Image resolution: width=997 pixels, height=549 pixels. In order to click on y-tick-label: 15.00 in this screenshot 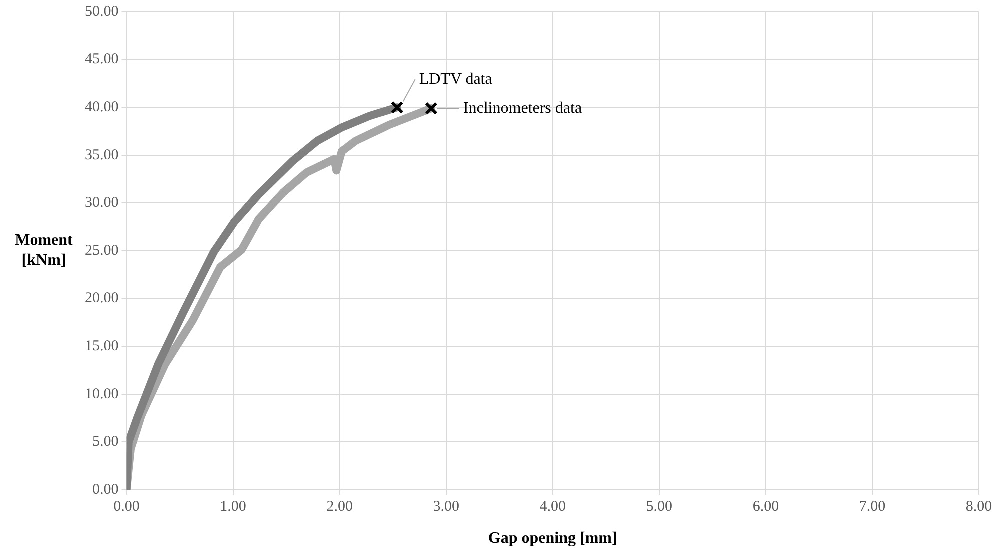, I will do `click(102, 346)`.